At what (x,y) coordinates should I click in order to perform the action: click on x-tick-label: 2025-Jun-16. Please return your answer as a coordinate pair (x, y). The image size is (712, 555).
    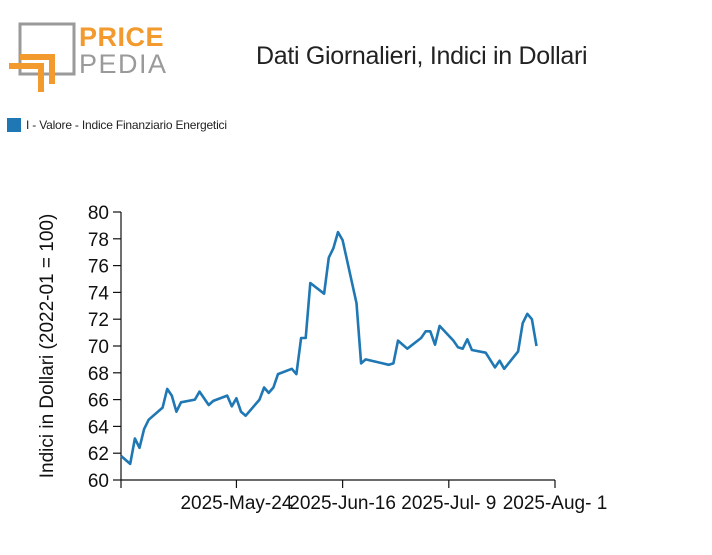
    Looking at the image, I should click on (342, 503).